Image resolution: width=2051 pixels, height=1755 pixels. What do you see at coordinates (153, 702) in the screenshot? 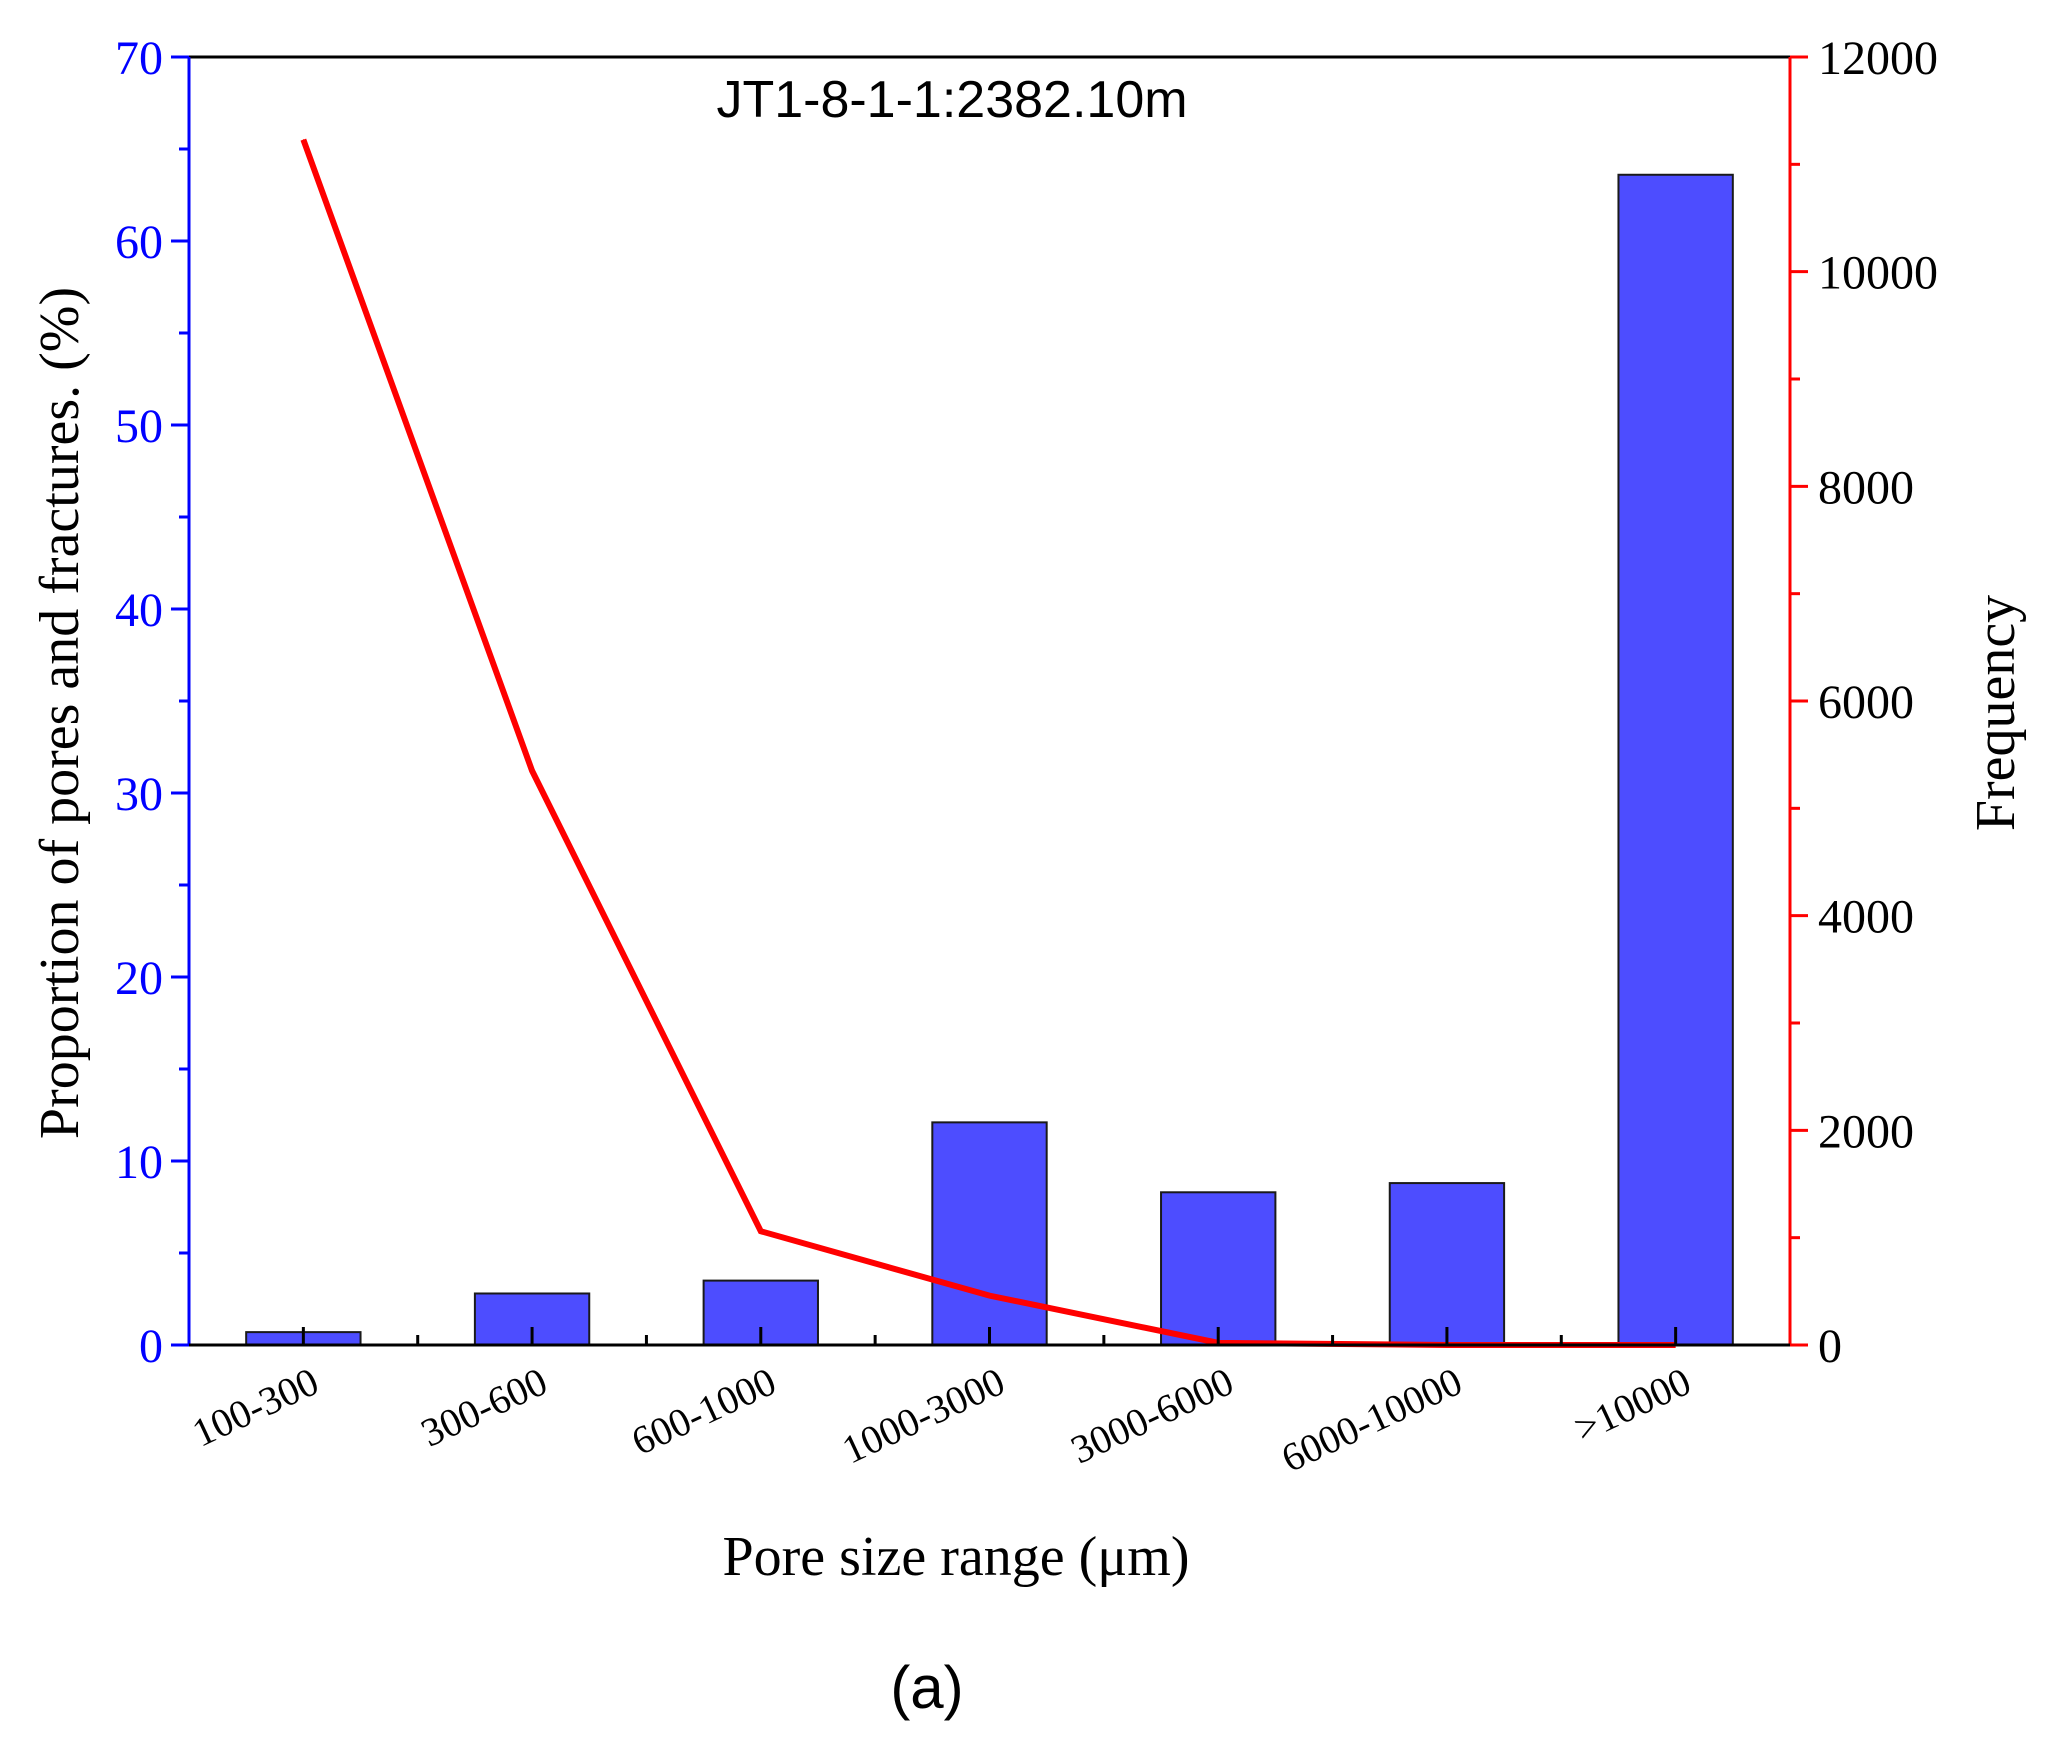
I see `left-y-axis: 0 10 20 30 40 50 60 70` at bounding box center [153, 702].